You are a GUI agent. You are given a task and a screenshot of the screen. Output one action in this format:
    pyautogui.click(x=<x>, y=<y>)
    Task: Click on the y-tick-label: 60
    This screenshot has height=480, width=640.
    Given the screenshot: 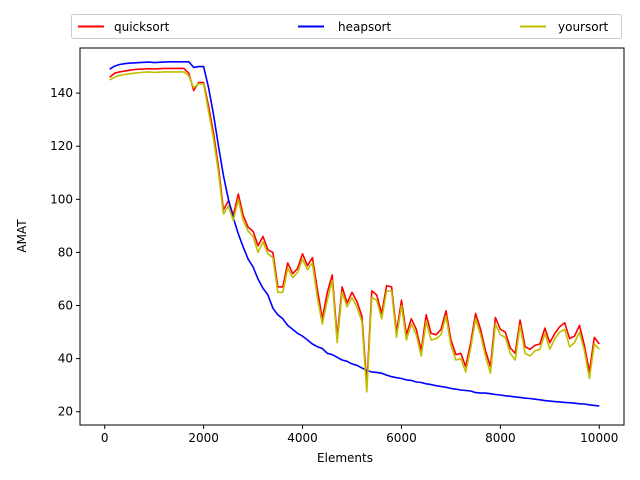 What is the action you would take?
    pyautogui.click(x=65, y=306)
    